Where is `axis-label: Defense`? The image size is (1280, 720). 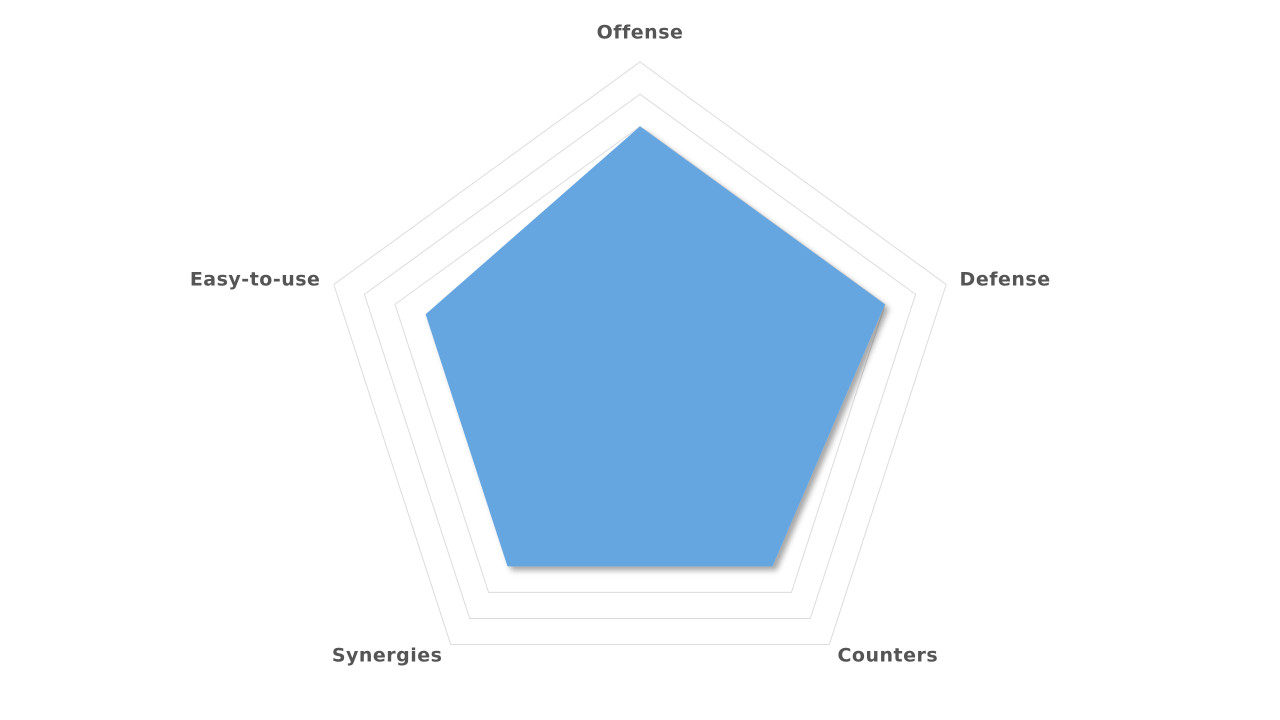 axis-label: Defense is located at coordinates (1005, 280).